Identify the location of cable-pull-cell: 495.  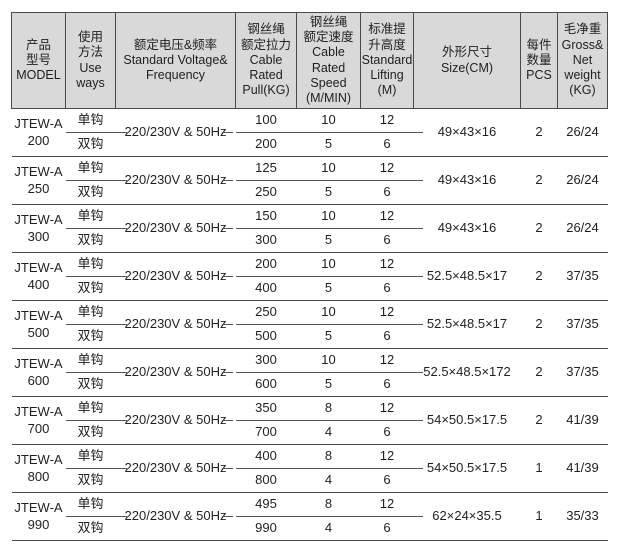
(266, 504).